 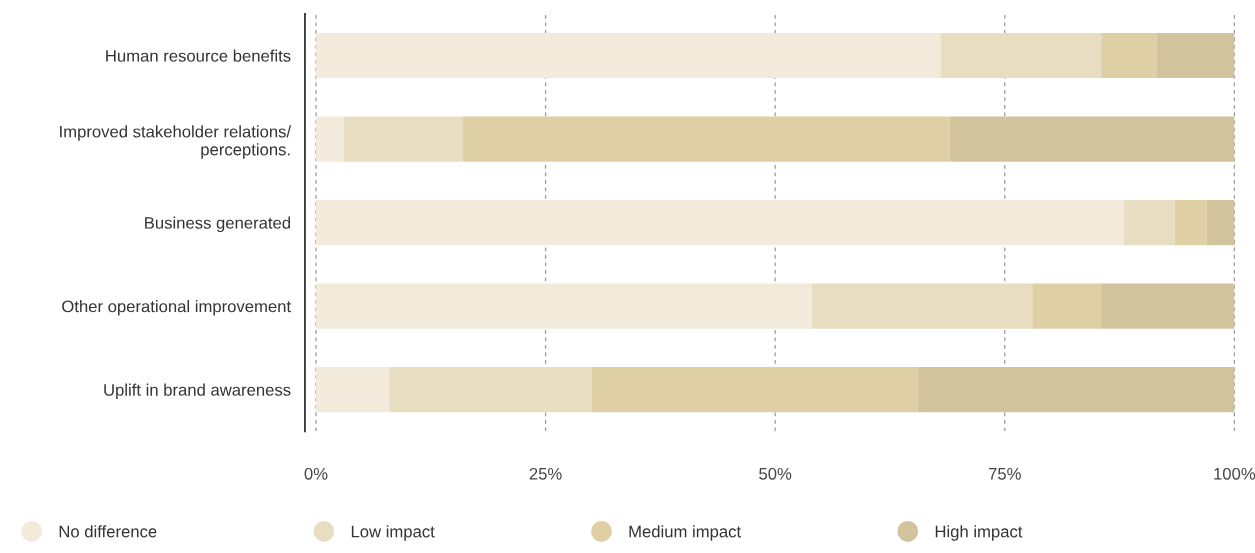 What do you see at coordinates (775, 473) in the screenshot?
I see `x-tick-label: 50%` at bounding box center [775, 473].